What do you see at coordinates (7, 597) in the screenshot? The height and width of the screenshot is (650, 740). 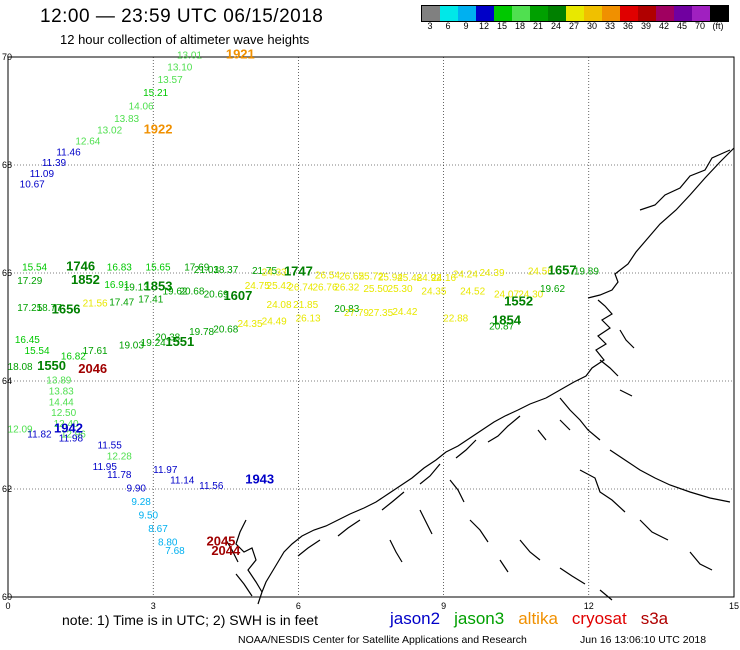 I see `y-tick-label: 60` at bounding box center [7, 597].